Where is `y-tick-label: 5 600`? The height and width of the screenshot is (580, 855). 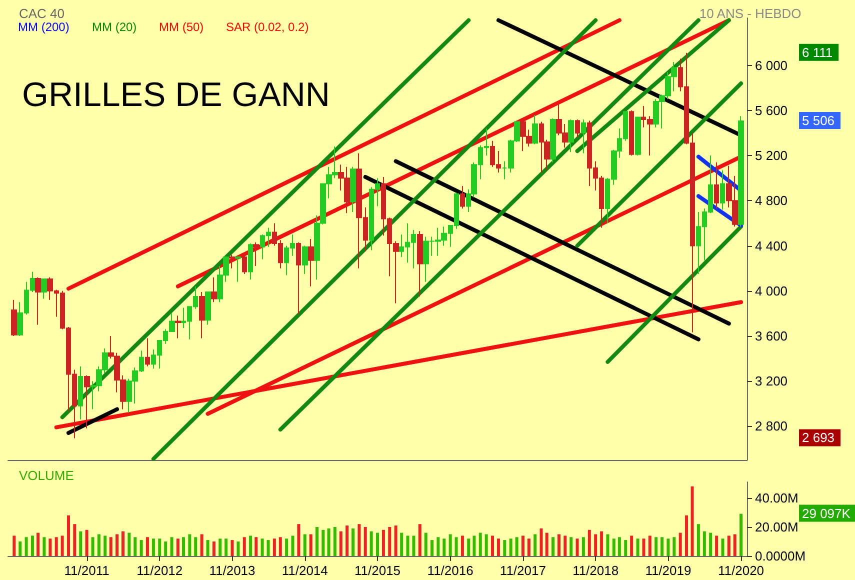 y-tick-label: 5 600 is located at coordinates (771, 110).